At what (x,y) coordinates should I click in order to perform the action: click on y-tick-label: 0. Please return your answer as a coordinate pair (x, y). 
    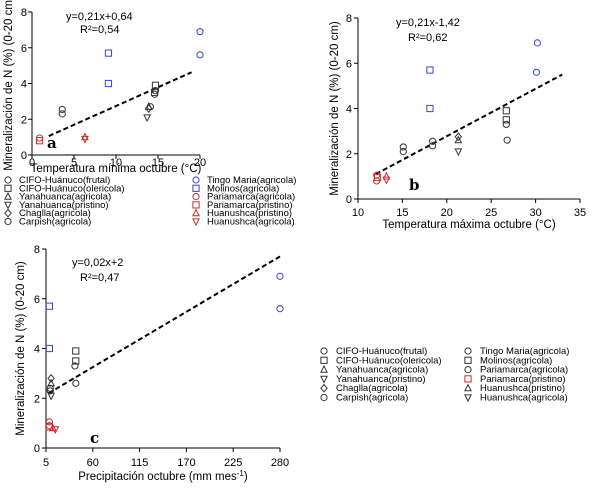
    Looking at the image, I should click on (24, 156).